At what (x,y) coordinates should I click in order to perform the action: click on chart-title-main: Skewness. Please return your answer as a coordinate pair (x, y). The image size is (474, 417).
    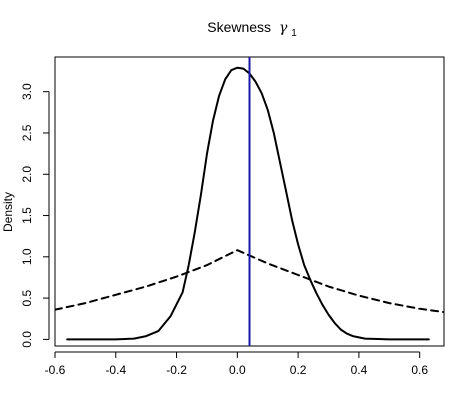
    Looking at the image, I should click on (239, 27).